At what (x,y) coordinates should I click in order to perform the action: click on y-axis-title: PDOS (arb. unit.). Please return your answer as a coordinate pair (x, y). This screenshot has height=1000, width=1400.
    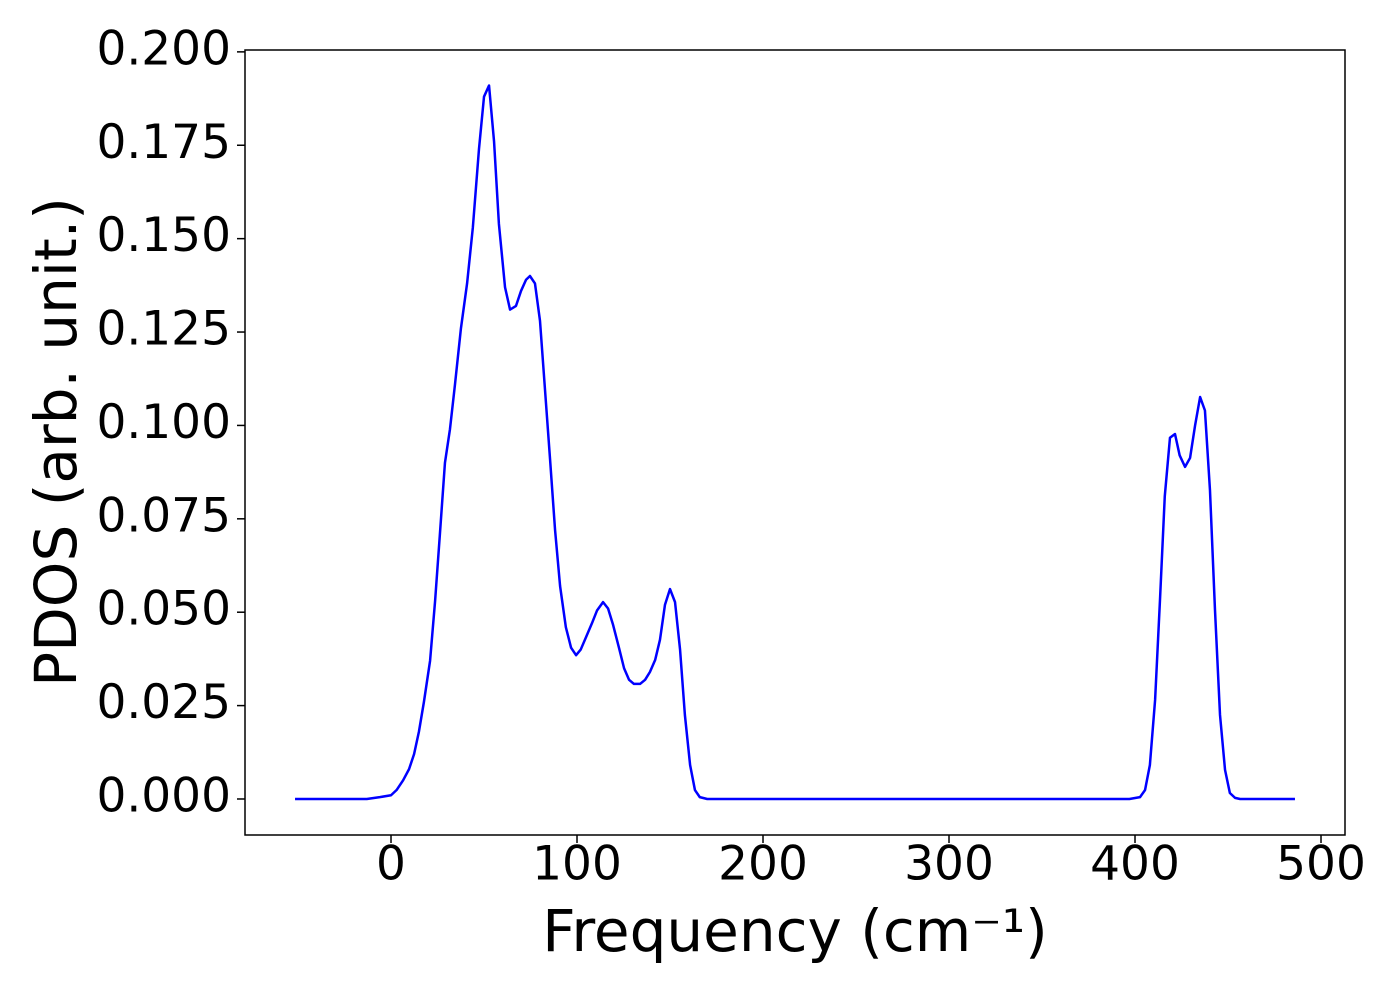
    Looking at the image, I should click on (56, 442).